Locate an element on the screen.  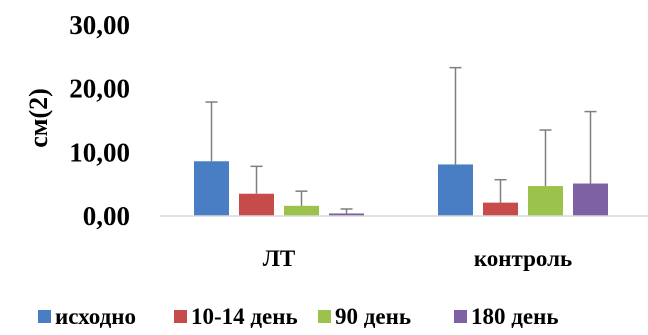
legend-label: 90 день is located at coordinates (373, 316).